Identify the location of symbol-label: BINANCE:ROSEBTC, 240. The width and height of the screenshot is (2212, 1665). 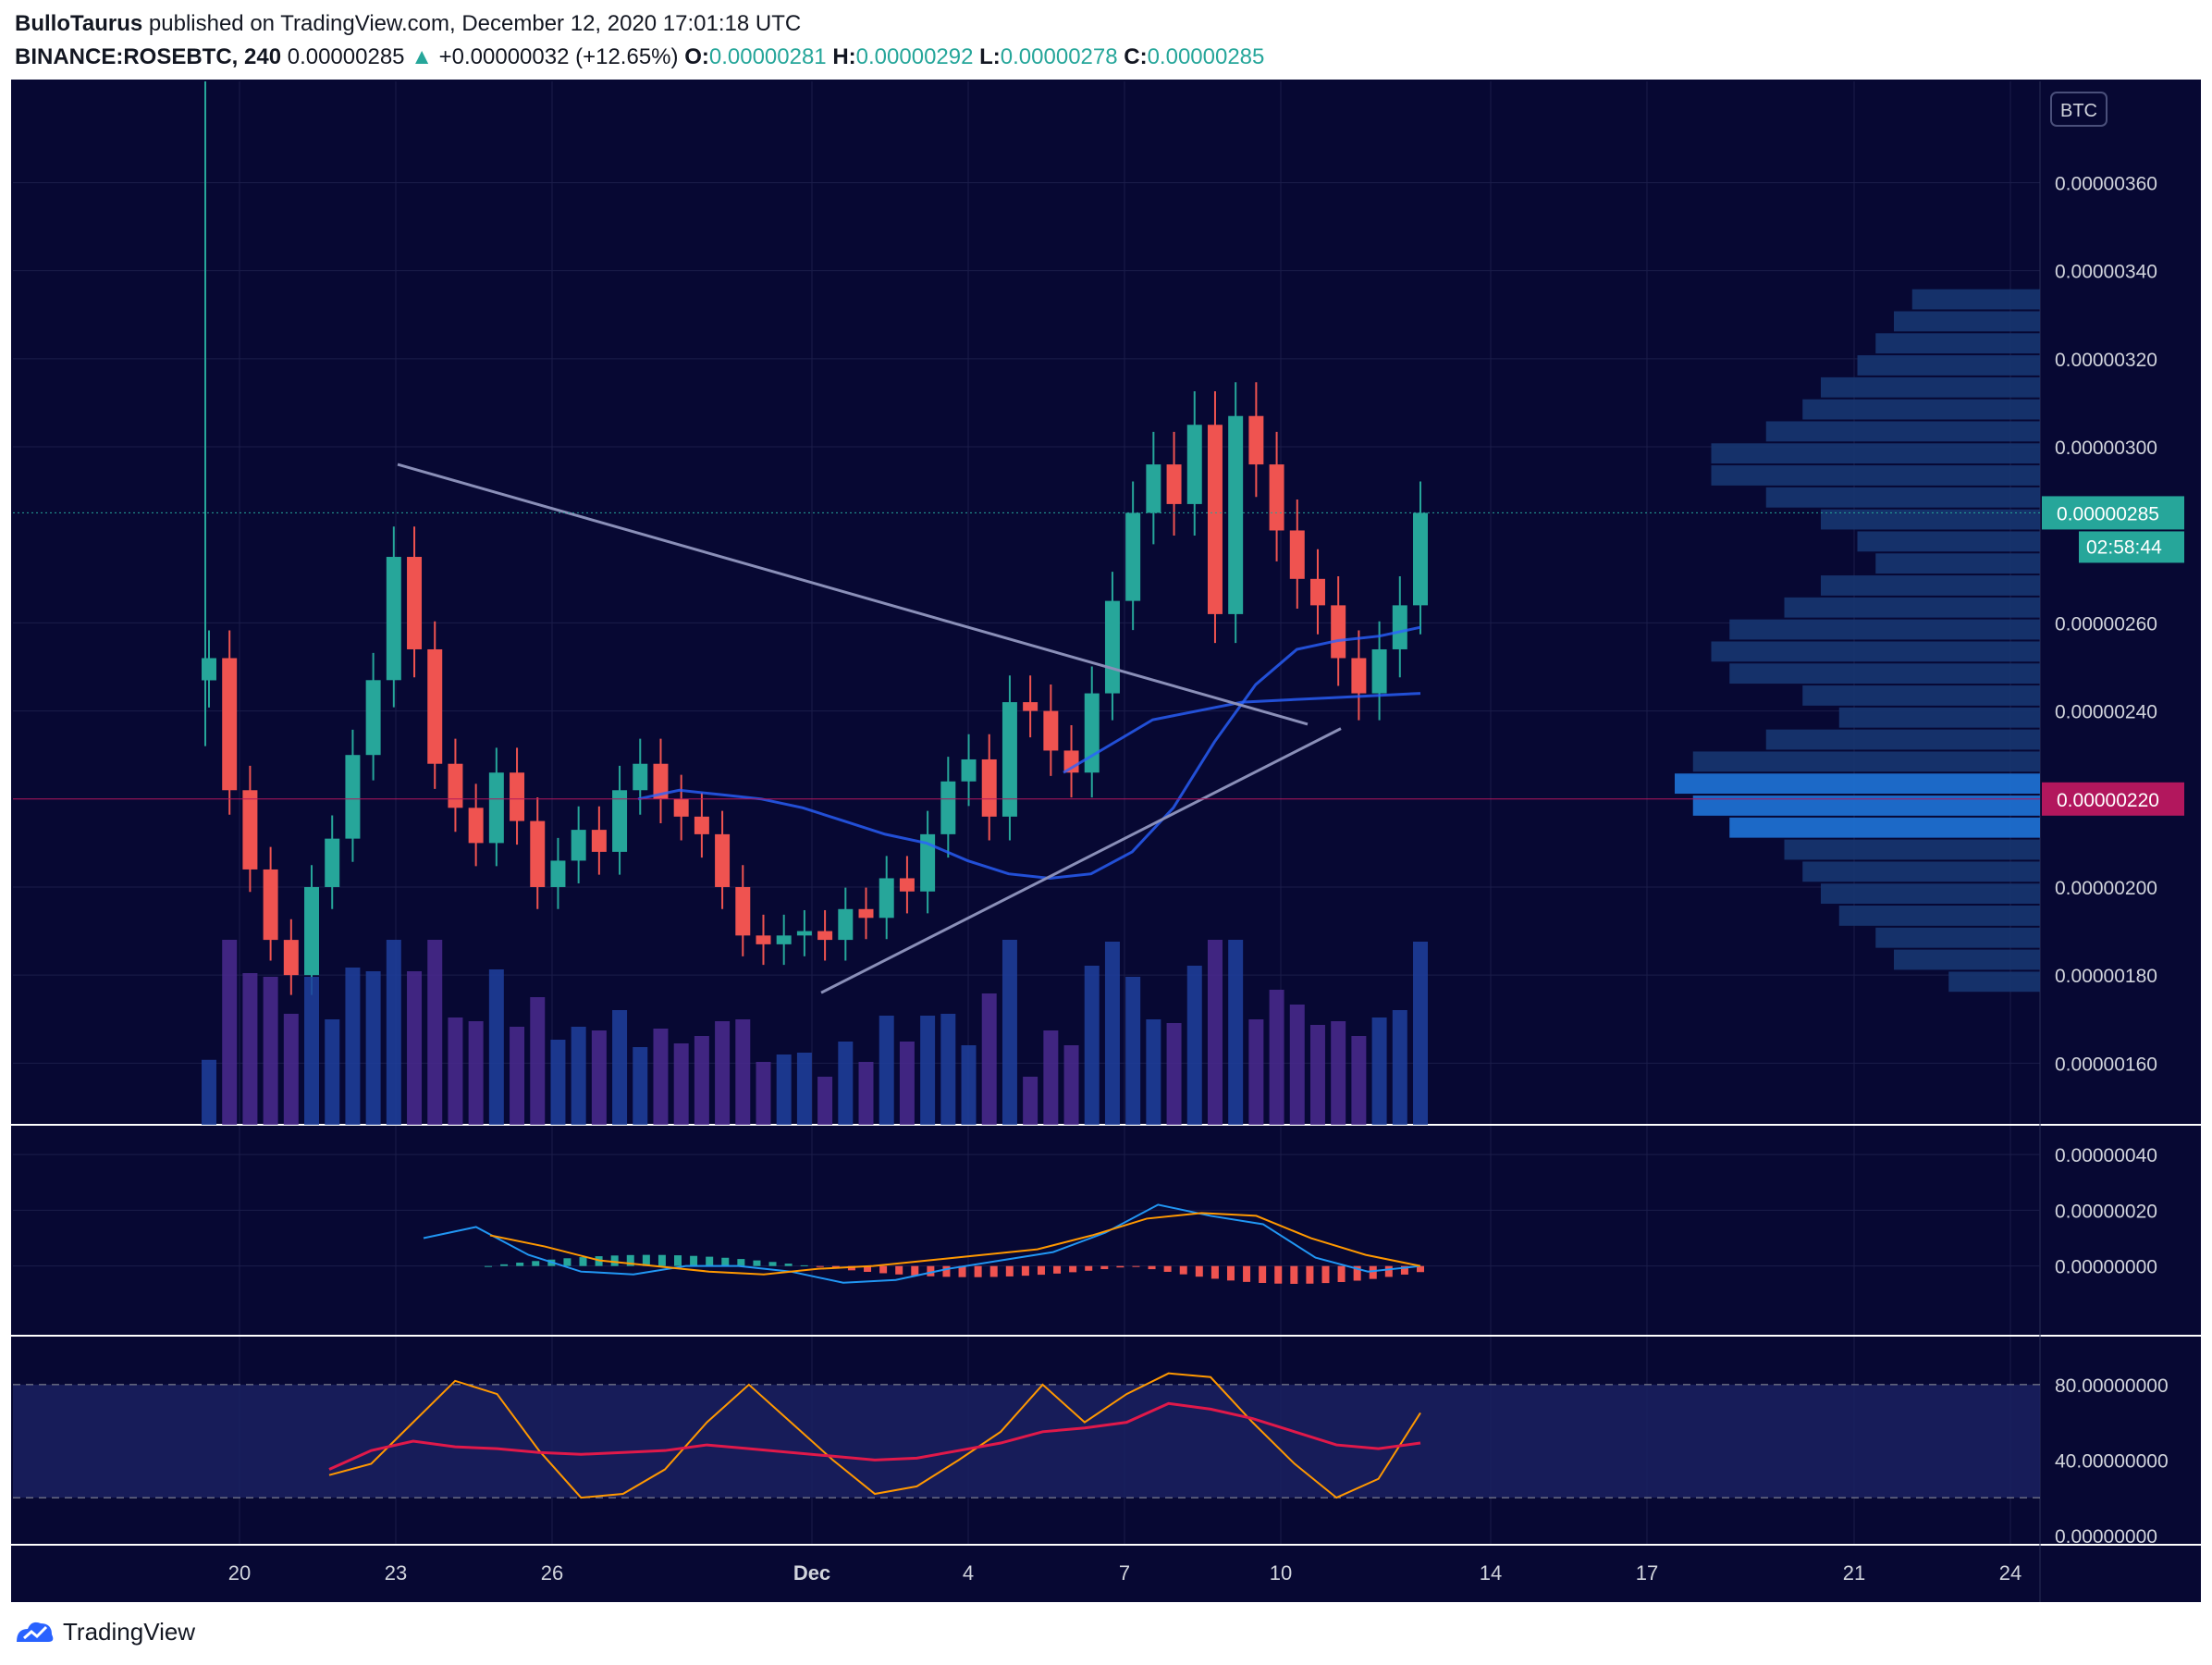
(149, 57).